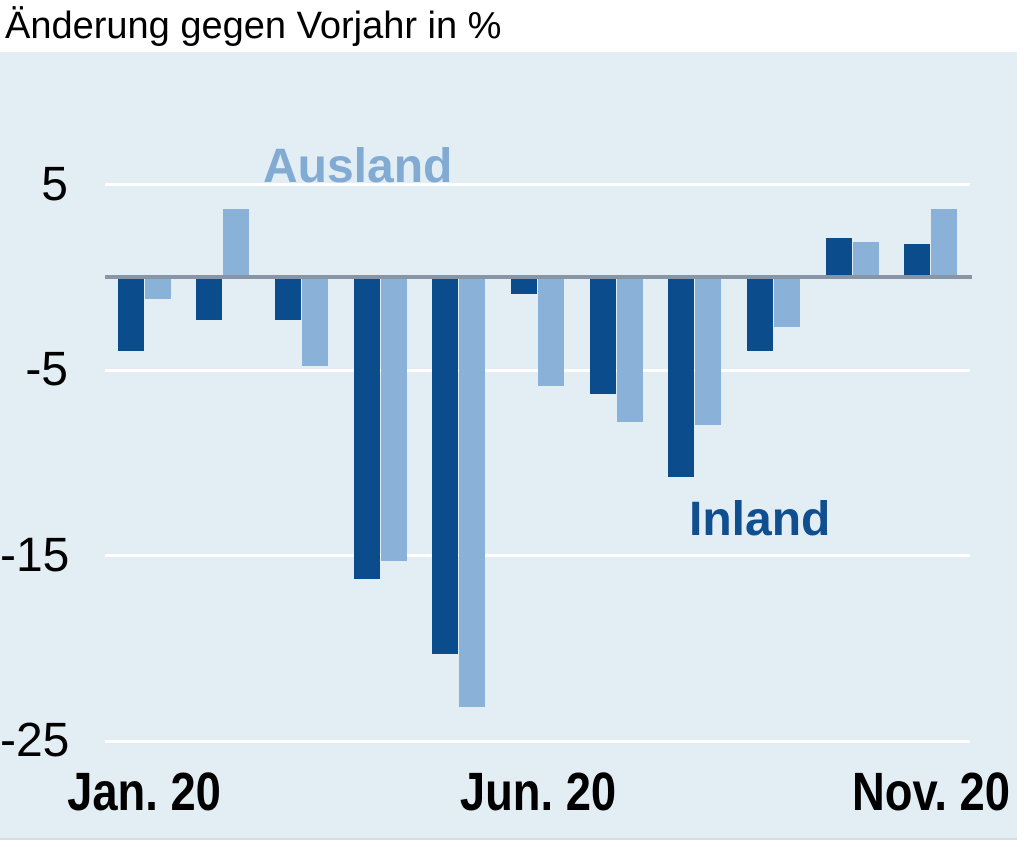 The height and width of the screenshot is (847, 1024). I want to click on gridline--15, so click(537, 555).